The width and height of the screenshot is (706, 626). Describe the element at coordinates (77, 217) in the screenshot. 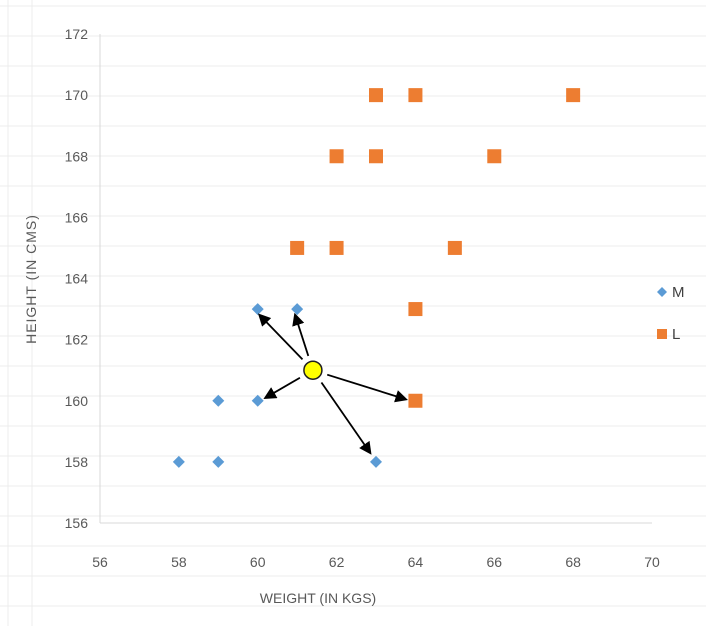

I see `y-tick-label: 166` at that location.